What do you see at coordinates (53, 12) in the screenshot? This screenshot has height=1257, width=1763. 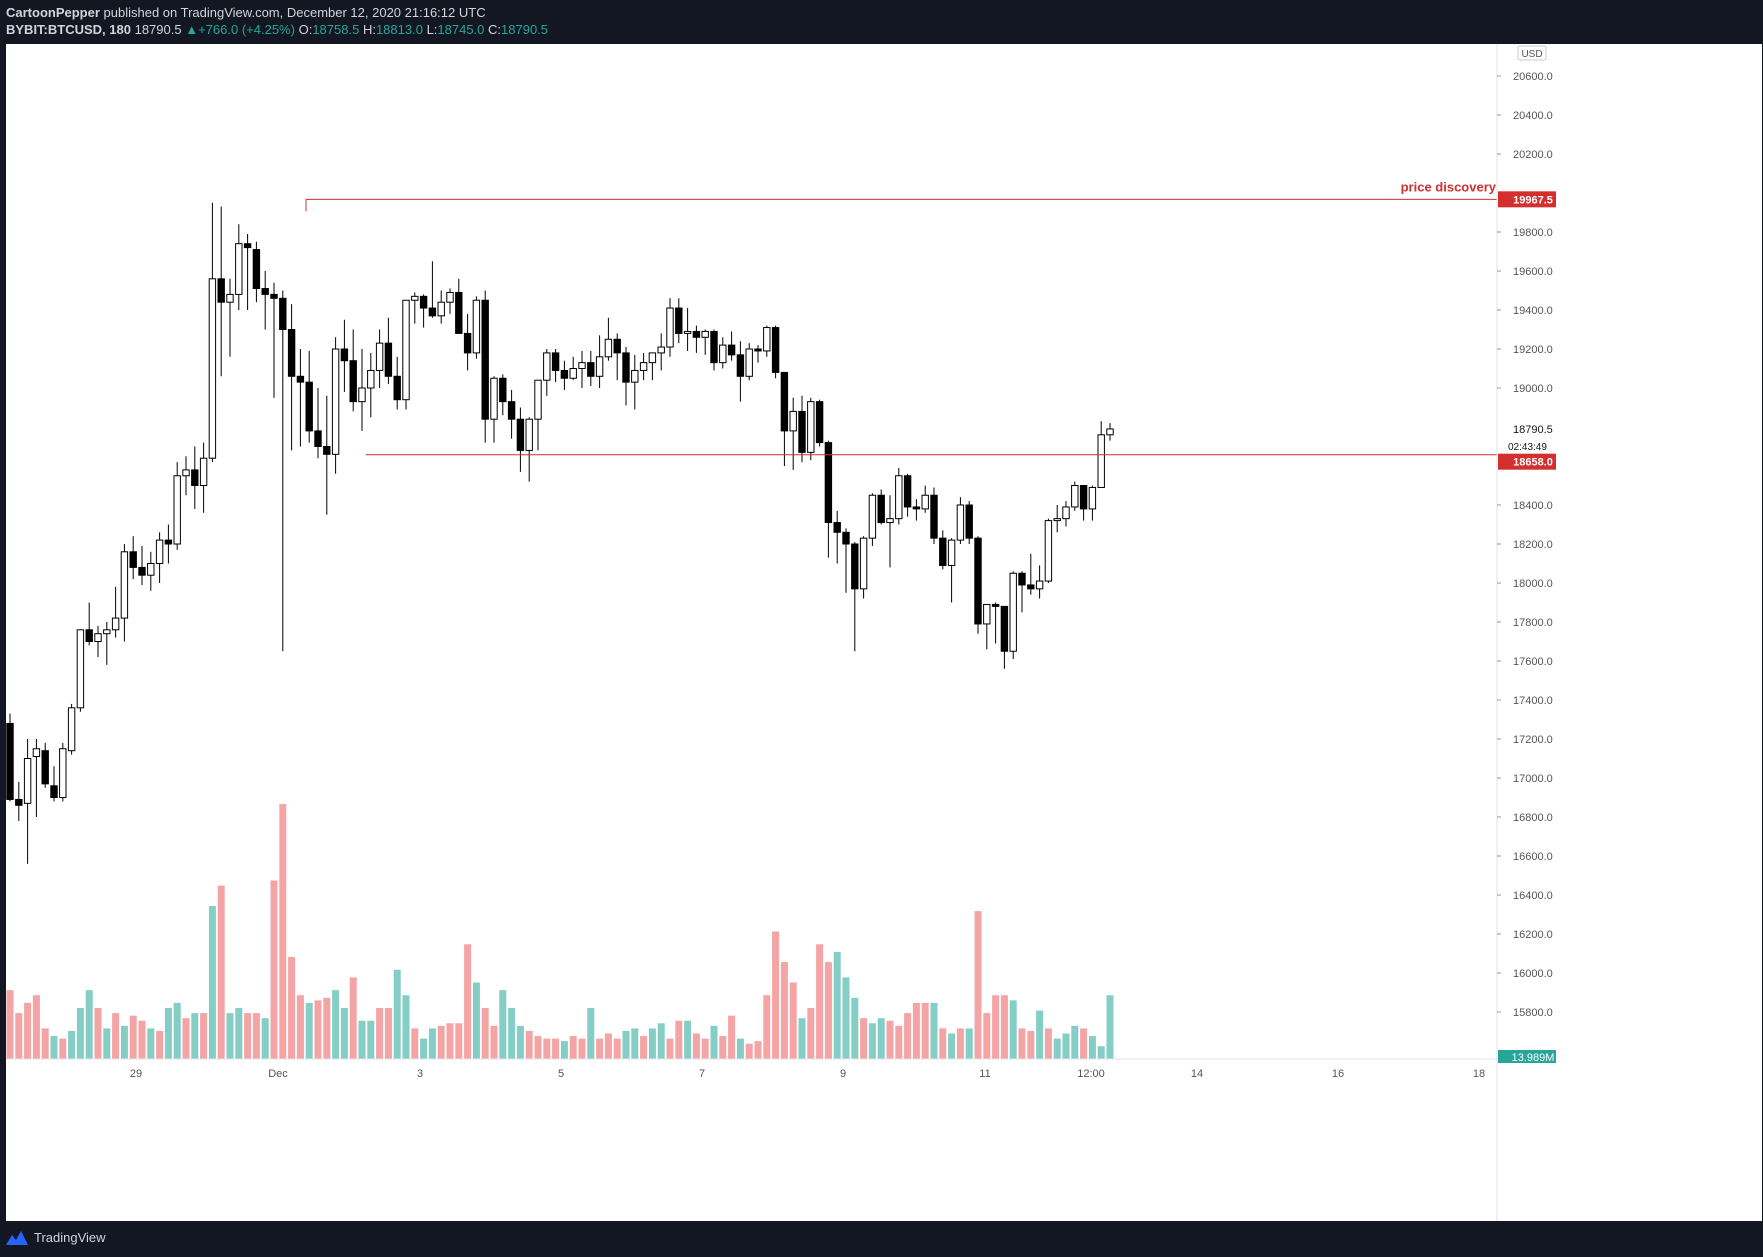 I see `publisher-name: CartoonPepper` at bounding box center [53, 12].